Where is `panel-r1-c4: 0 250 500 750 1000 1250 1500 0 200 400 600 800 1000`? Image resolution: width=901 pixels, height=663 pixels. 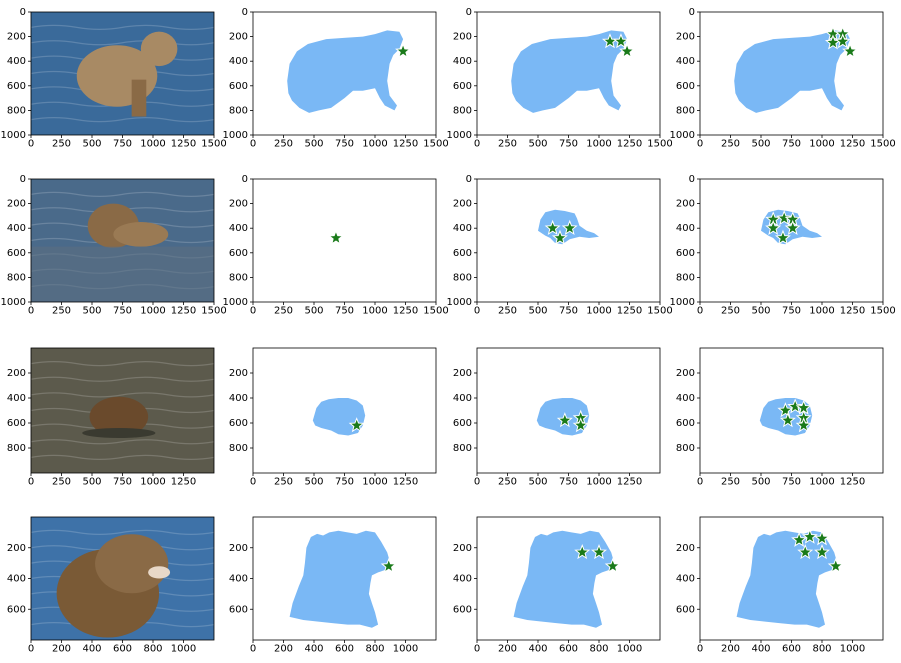
panel-r1-c4: 0 250 500 750 1000 1250 1500 0 200 400 600 800 1000 is located at coordinates (783, 78).